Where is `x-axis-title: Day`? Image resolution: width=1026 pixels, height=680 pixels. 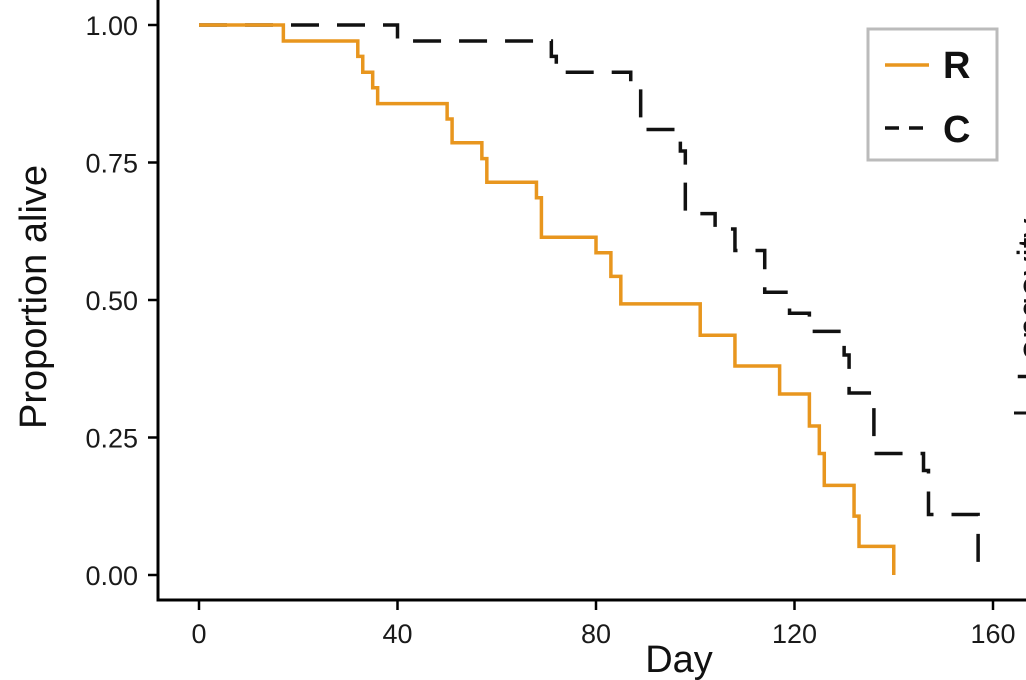
x-axis-title: Day is located at coordinates (679, 659).